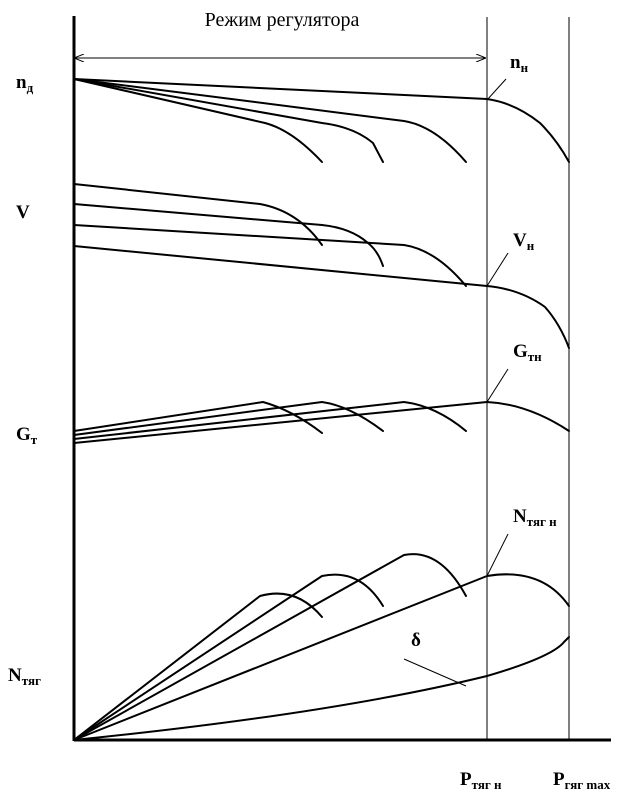 The width and height of the screenshot is (626, 799). What do you see at coordinates (27, 435) in the screenshot?
I see `label-g-t: Gт` at bounding box center [27, 435].